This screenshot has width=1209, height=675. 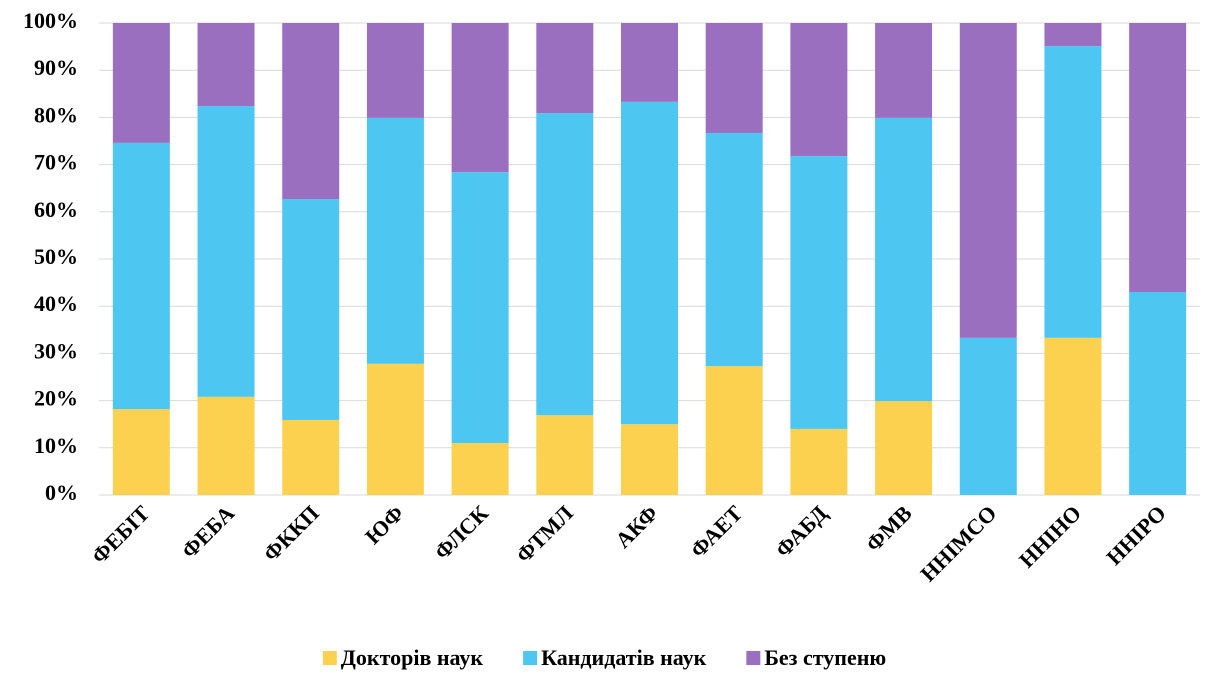 What do you see at coordinates (56, 67) in the screenshot?
I see `y-tick-label: 90%` at bounding box center [56, 67].